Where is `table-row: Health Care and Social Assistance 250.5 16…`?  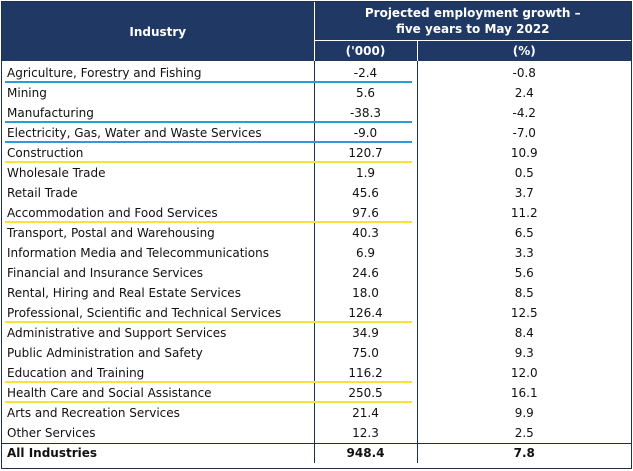
table-row: Health Care and Social Assistance 250.5 16… is located at coordinates (316, 393).